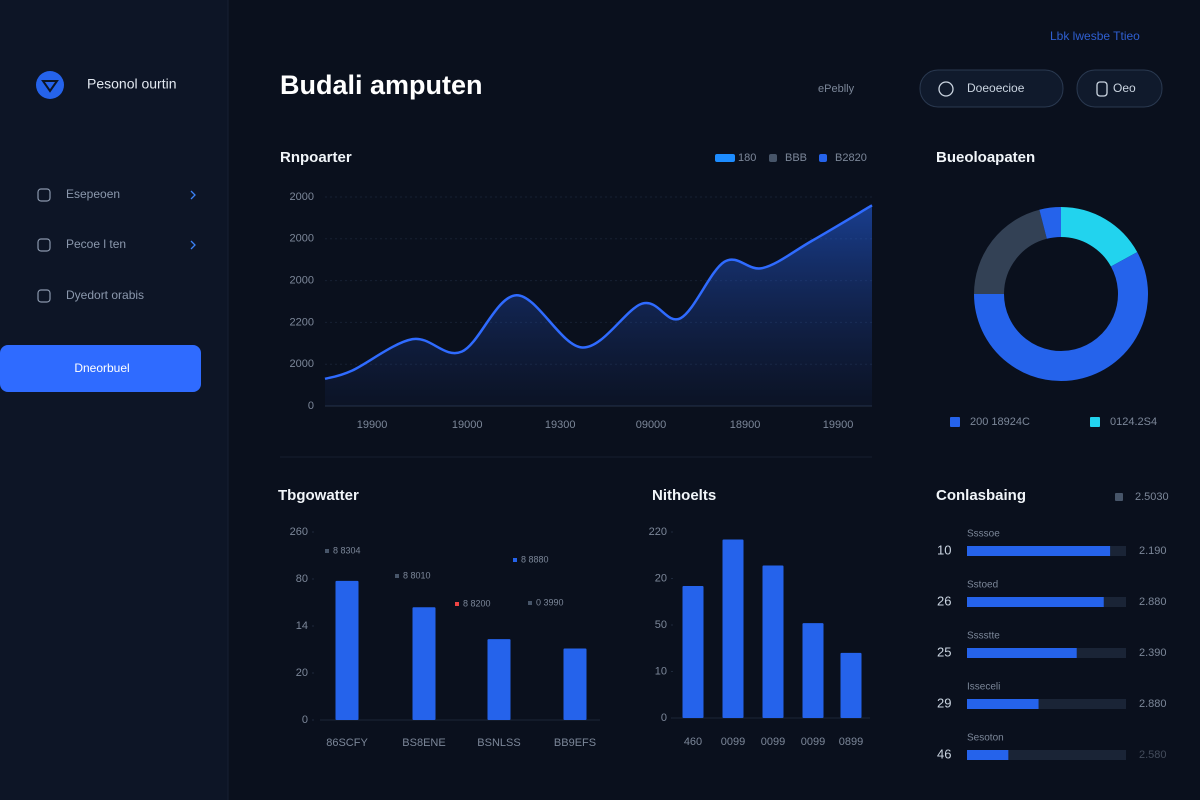  I want to click on brand-logo-mark, so click(50, 86).